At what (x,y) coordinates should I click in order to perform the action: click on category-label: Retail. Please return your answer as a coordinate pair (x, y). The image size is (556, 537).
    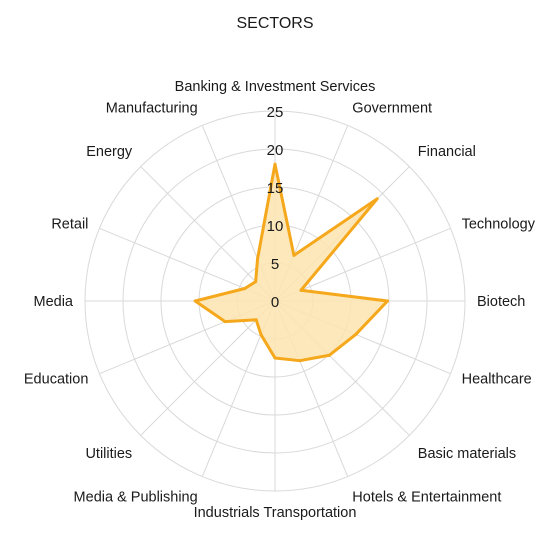
    Looking at the image, I should click on (69, 225).